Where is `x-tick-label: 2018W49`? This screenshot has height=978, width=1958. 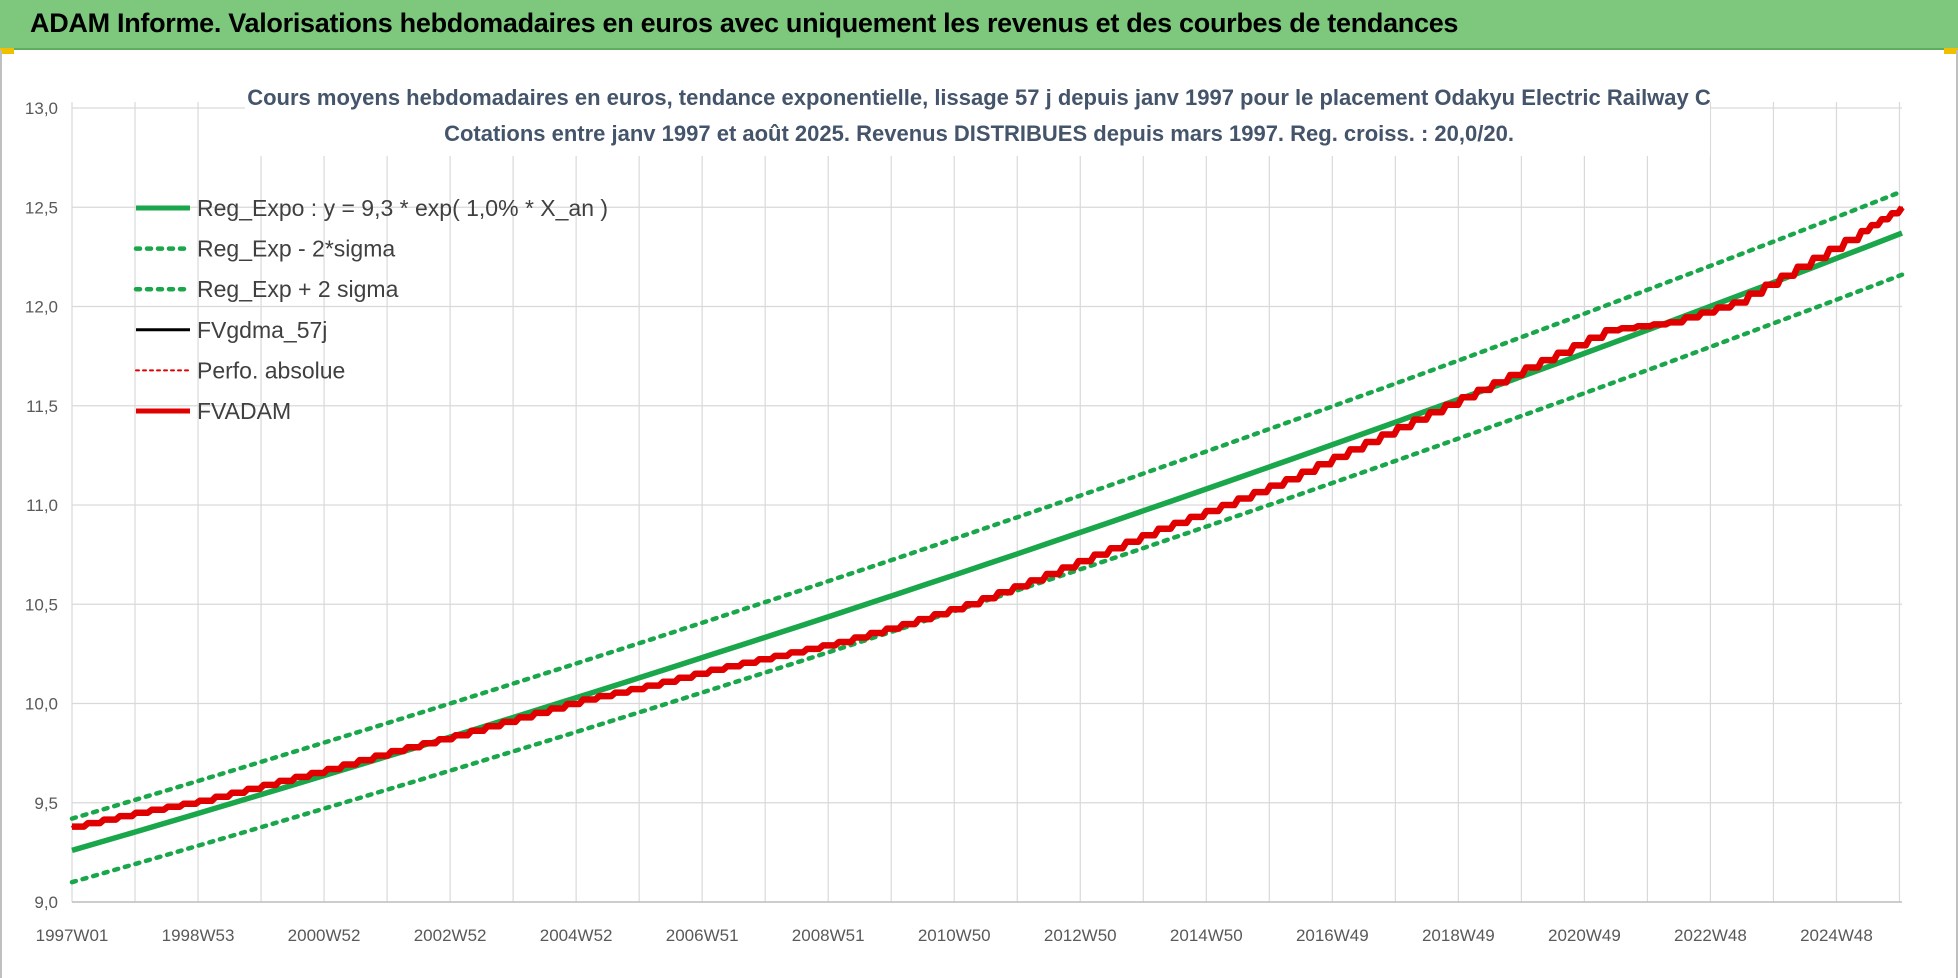
x-tick-label: 2018W49 is located at coordinates (1458, 935).